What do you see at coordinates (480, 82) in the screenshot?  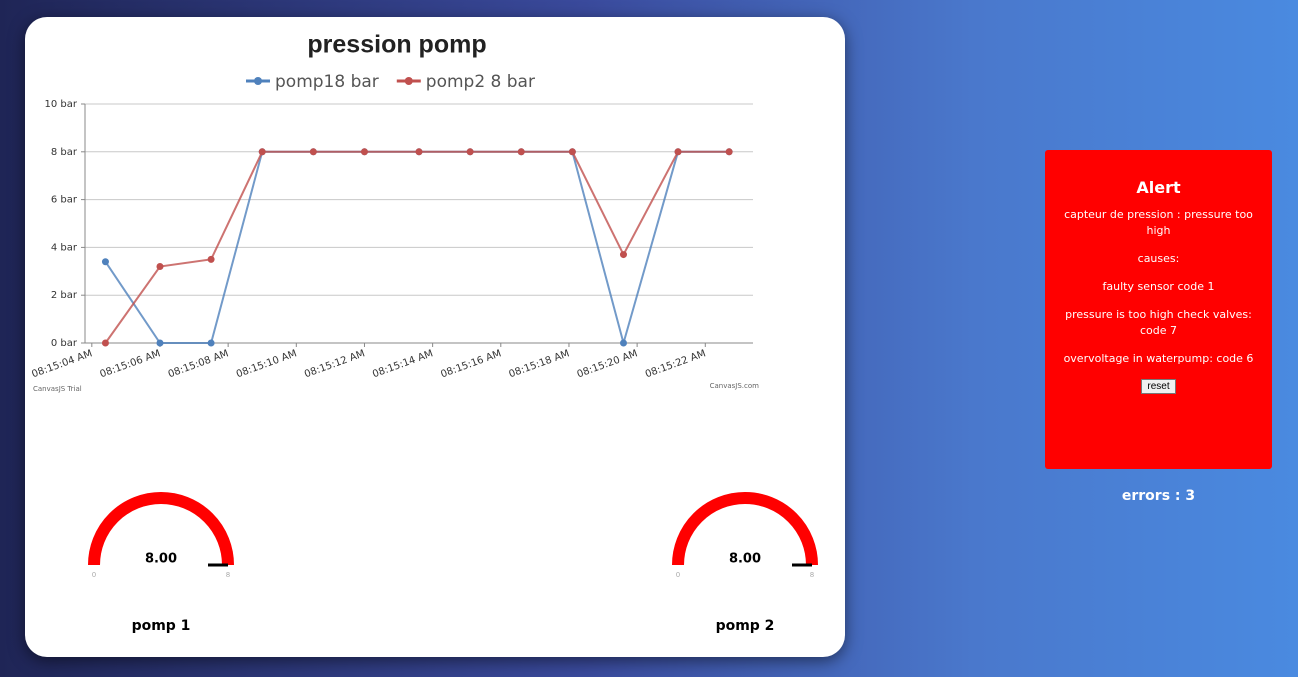 I see `legend-label: pomp2 8 bar` at bounding box center [480, 82].